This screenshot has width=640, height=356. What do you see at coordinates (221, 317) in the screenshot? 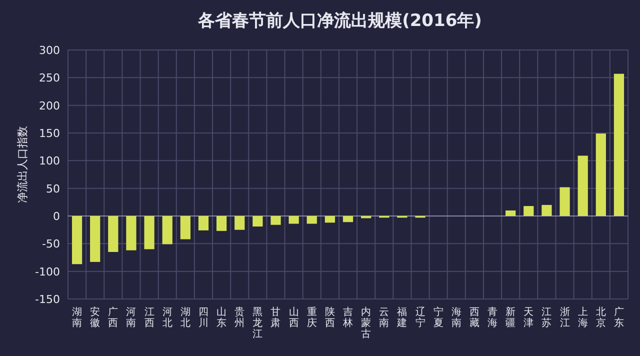
I see `x-tick-label: 山东` at bounding box center [221, 317].